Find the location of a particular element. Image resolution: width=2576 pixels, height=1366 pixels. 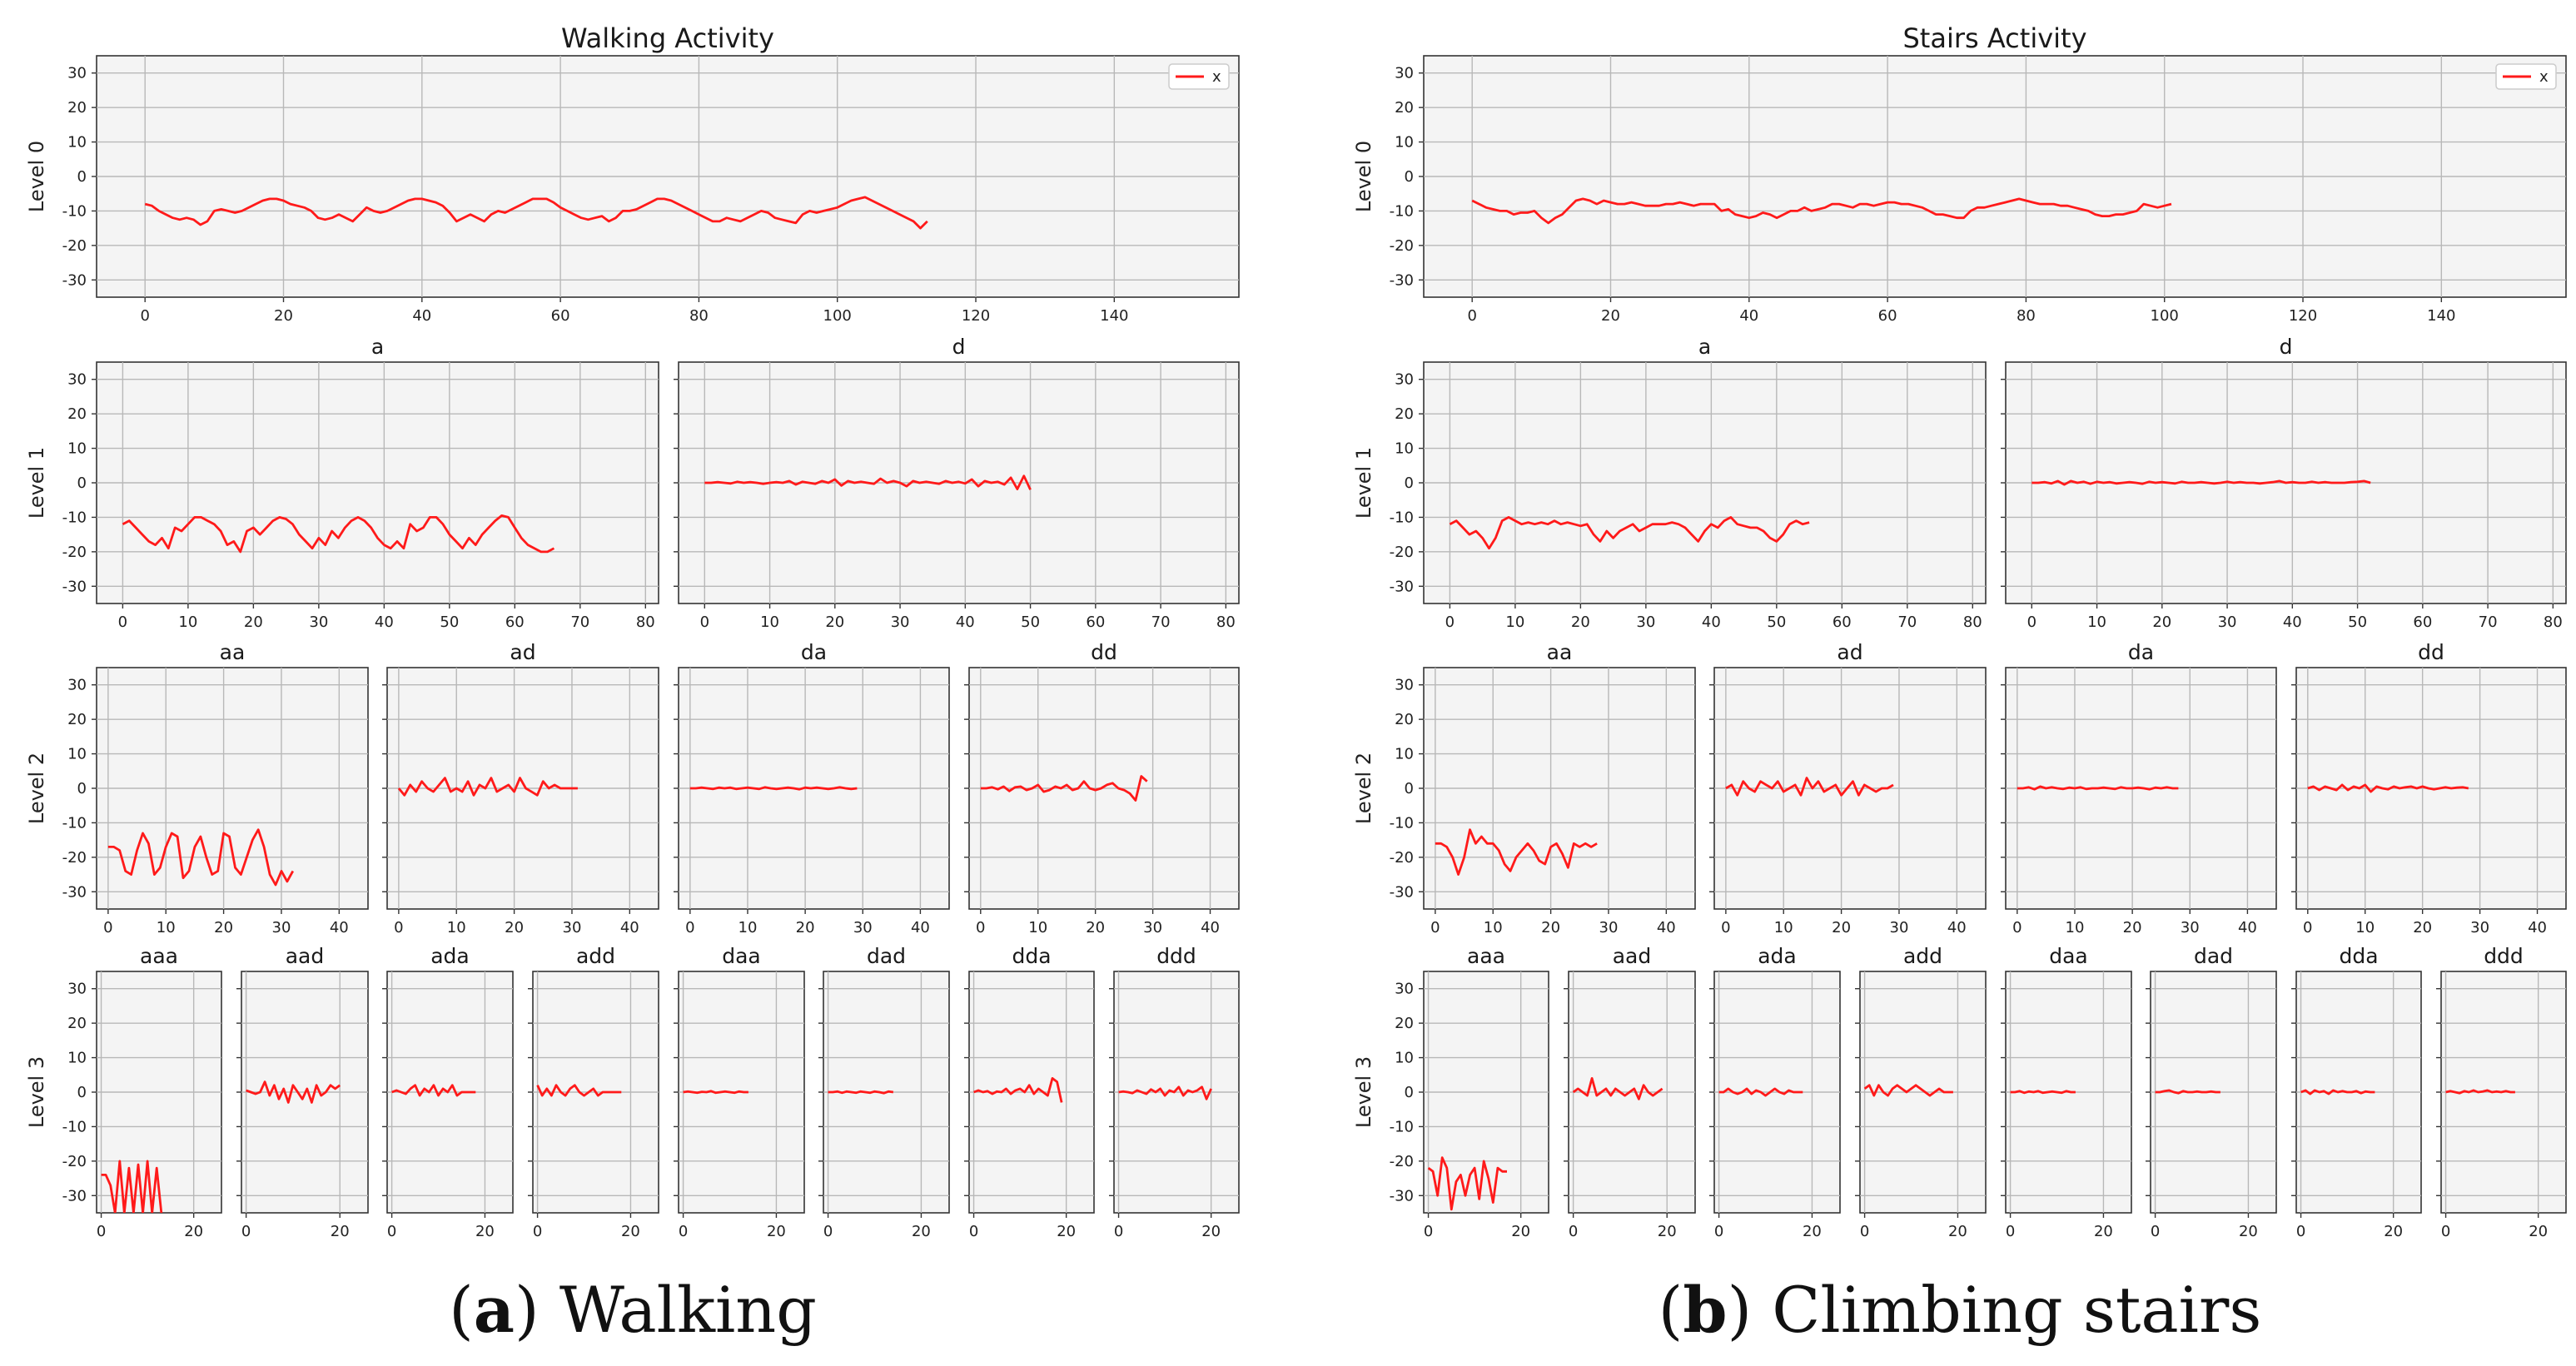

caption-letter: b is located at coordinates (1705, 1310).